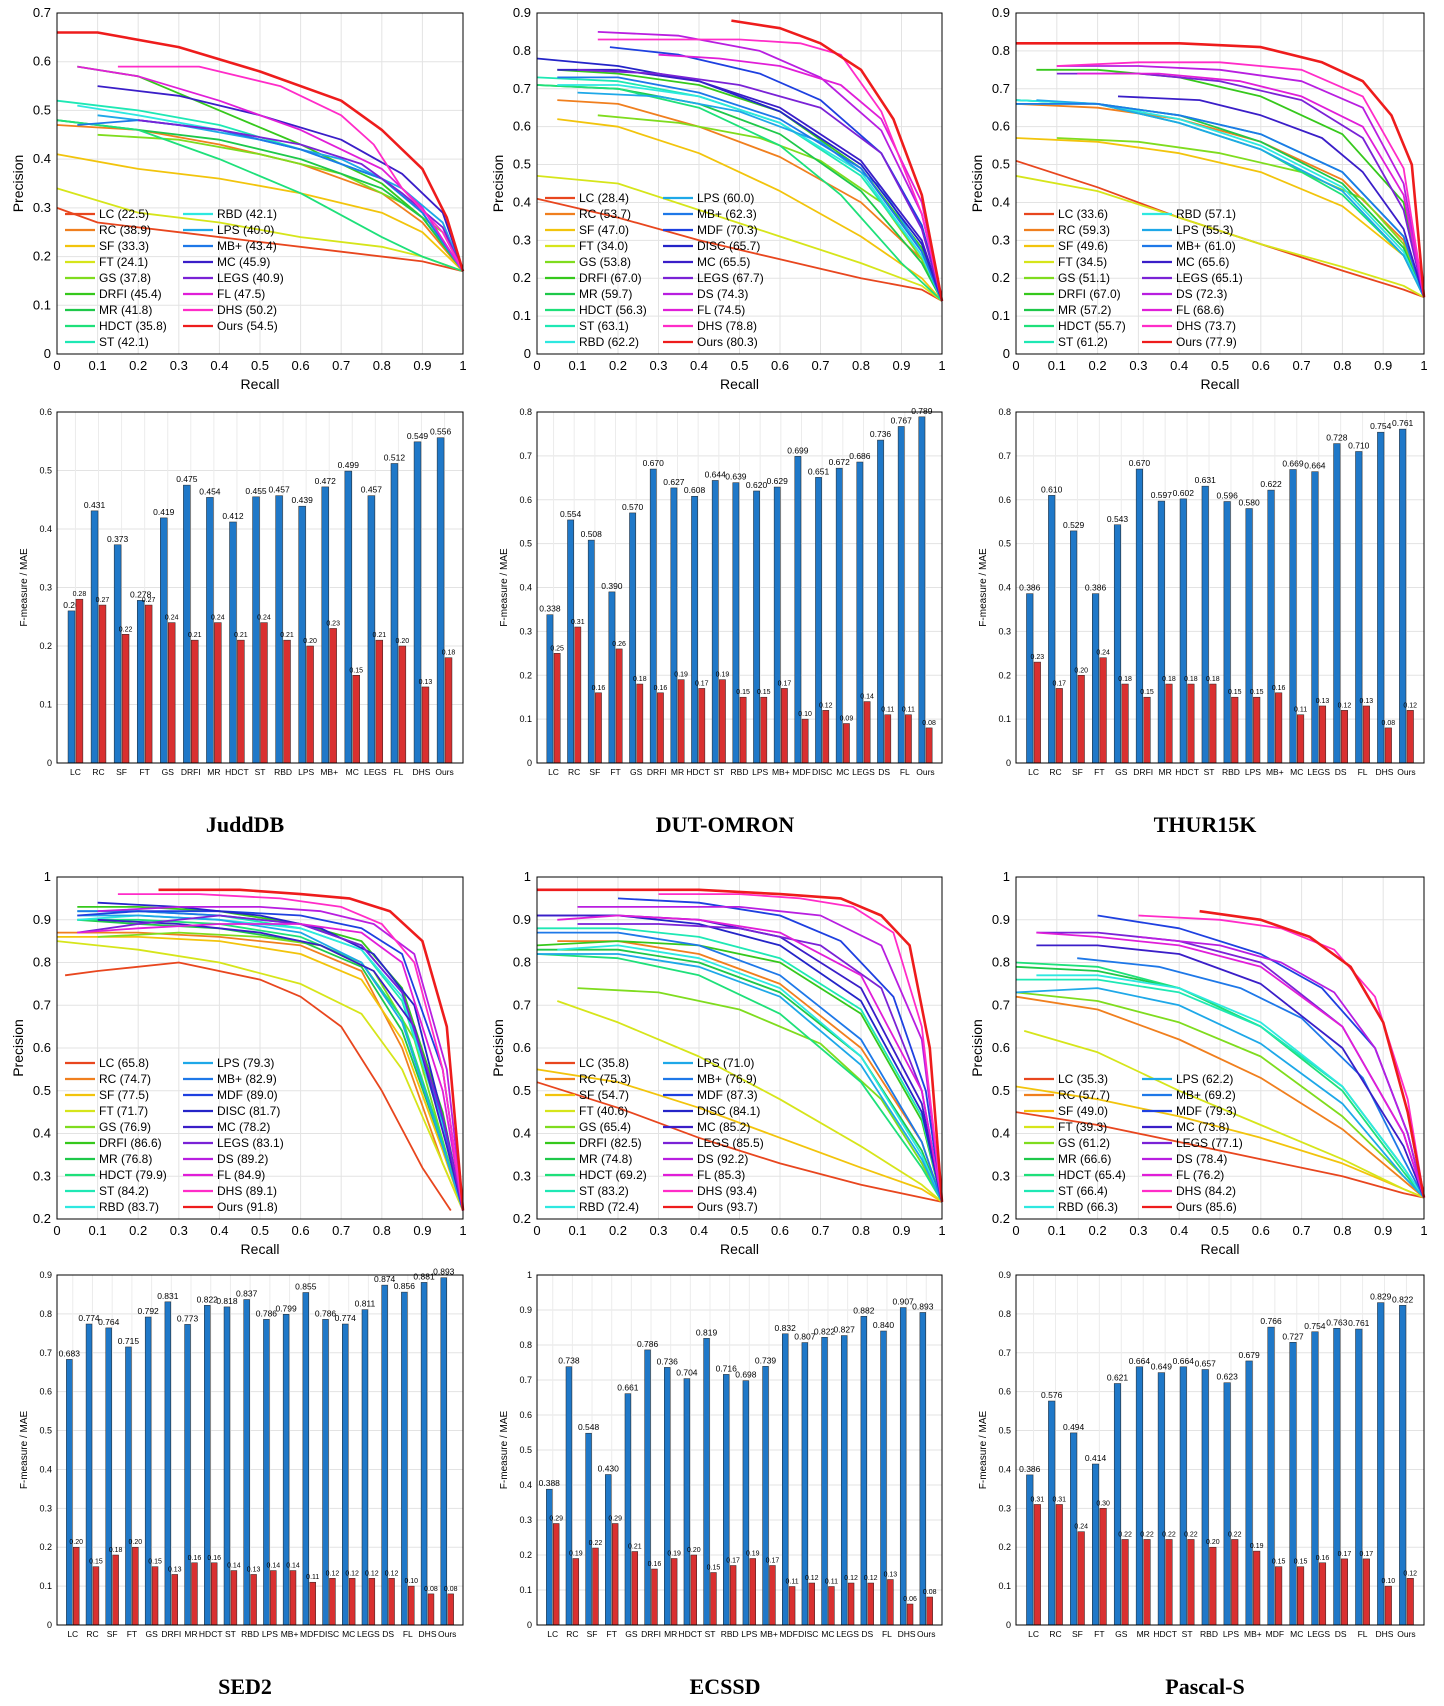 Image resolution: width=1444 pixels, height=1706 pixels. Describe the element at coordinates (1074, 1427) in the screenshot. I see `fmeasure-value-sf: 0.494` at that location.